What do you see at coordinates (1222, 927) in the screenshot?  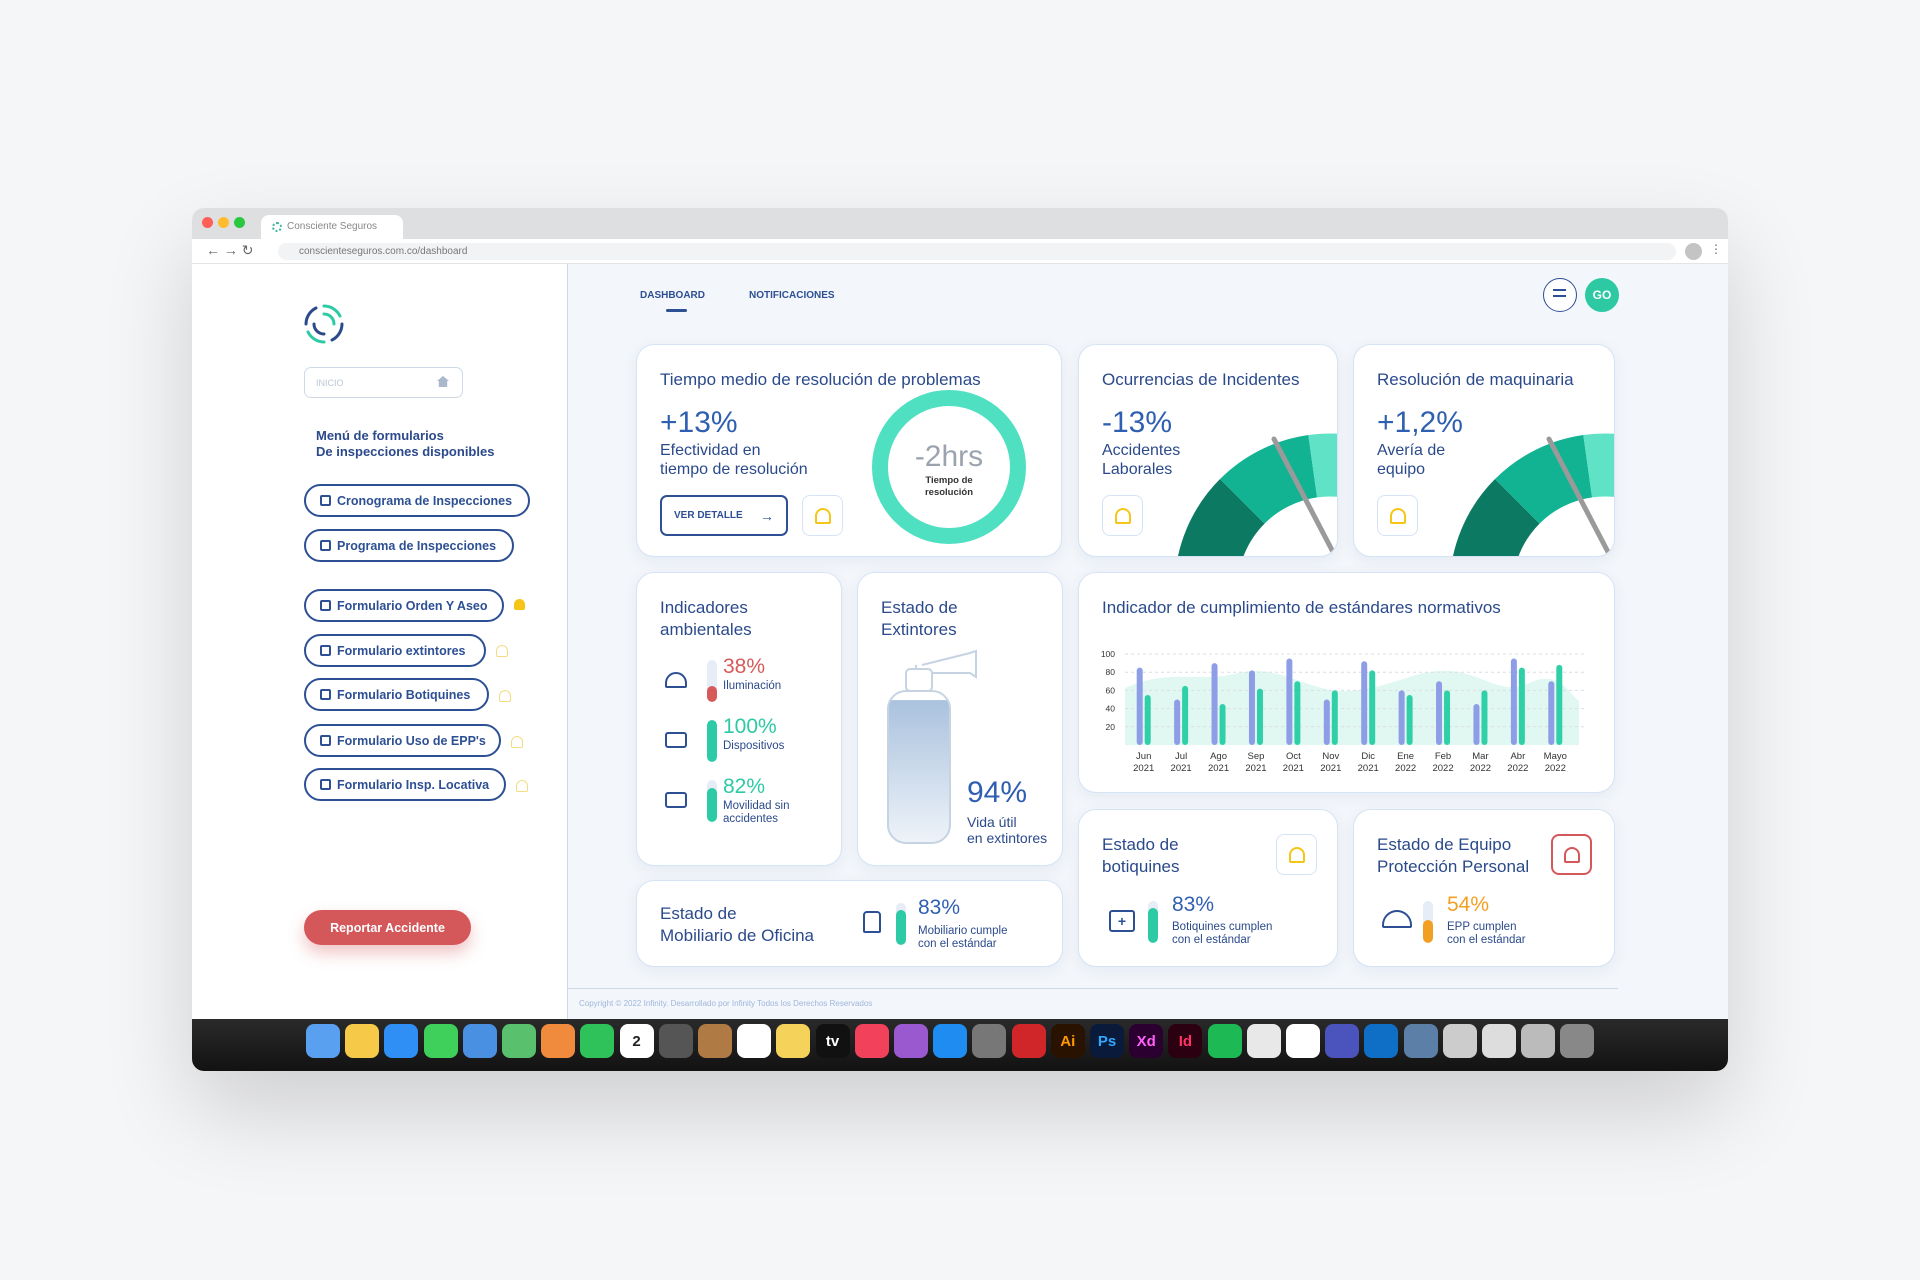 I see `caption-line: Botiquines cumplen` at bounding box center [1222, 927].